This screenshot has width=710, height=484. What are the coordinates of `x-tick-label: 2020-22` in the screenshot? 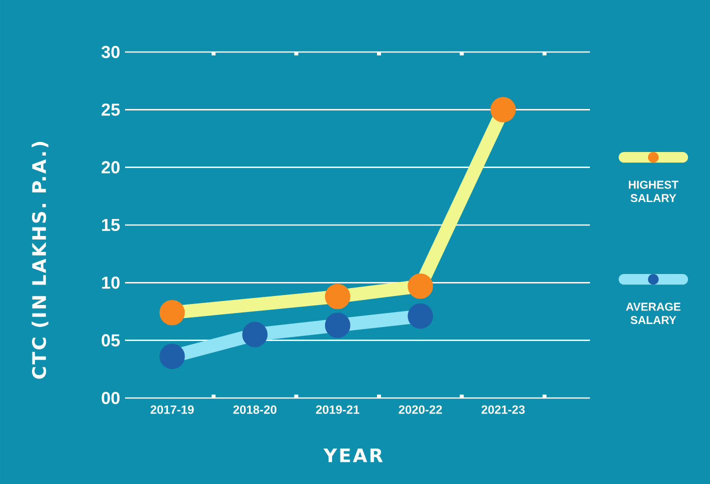 It's located at (420, 409).